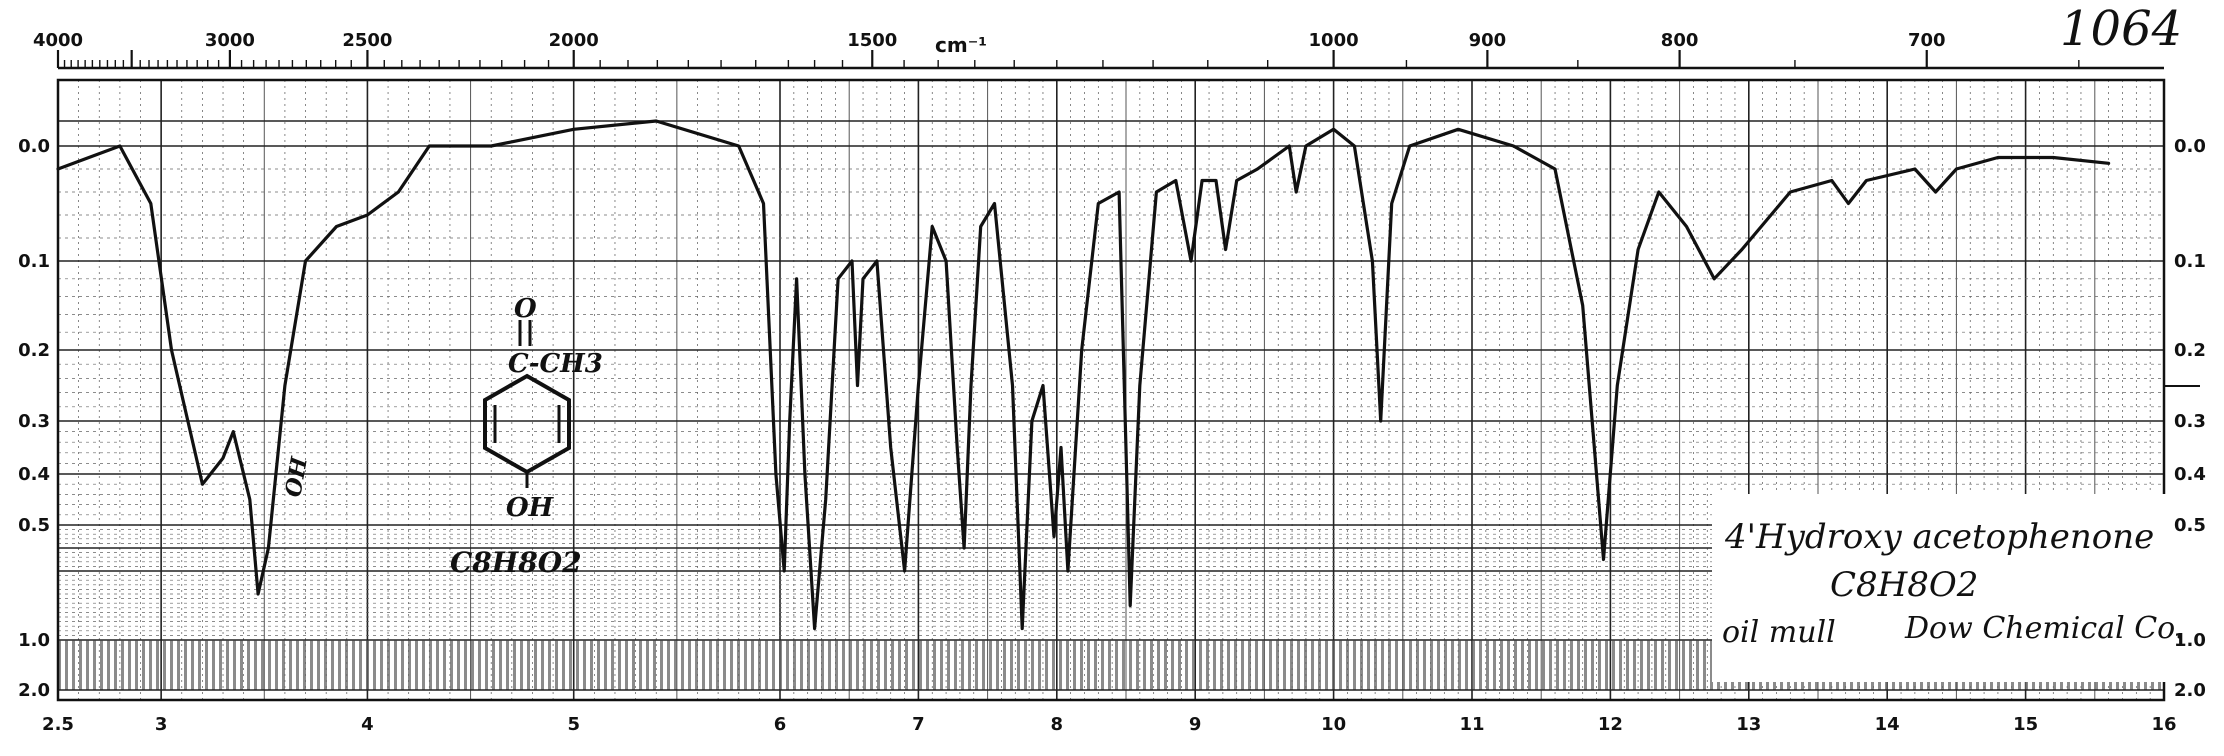 The image size is (2224, 756). I want to click on bottom-axis-tick-label: 15, so click(2025, 724).